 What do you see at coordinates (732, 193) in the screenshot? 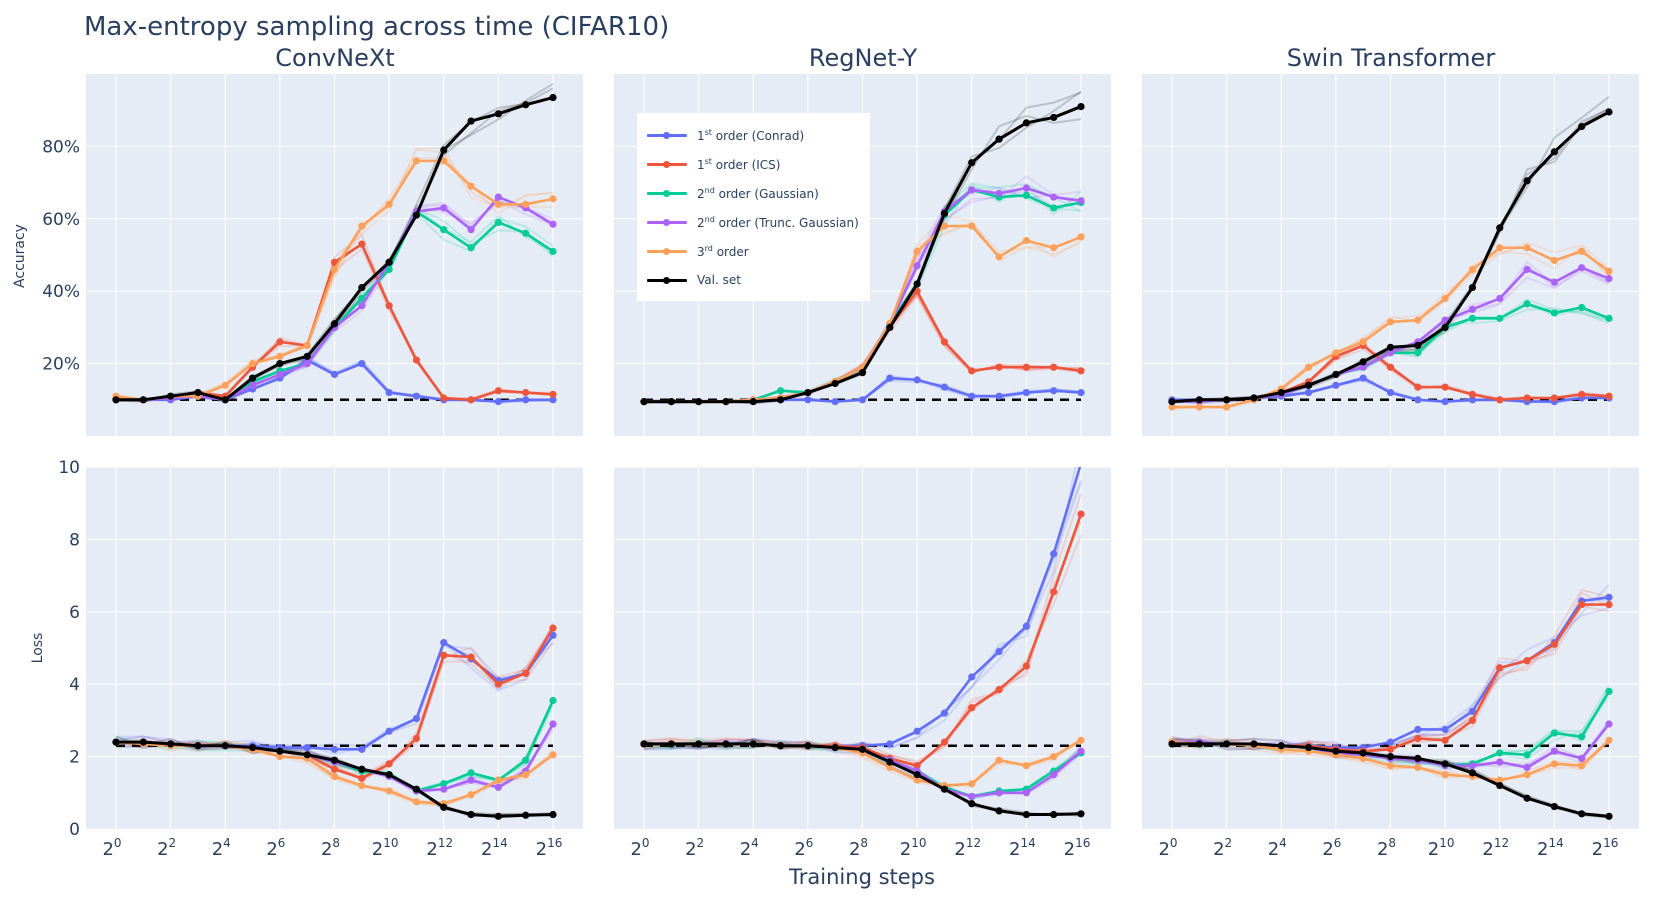
I see `legend-item-gaussian: 2nd order (Gaussian)` at bounding box center [732, 193].